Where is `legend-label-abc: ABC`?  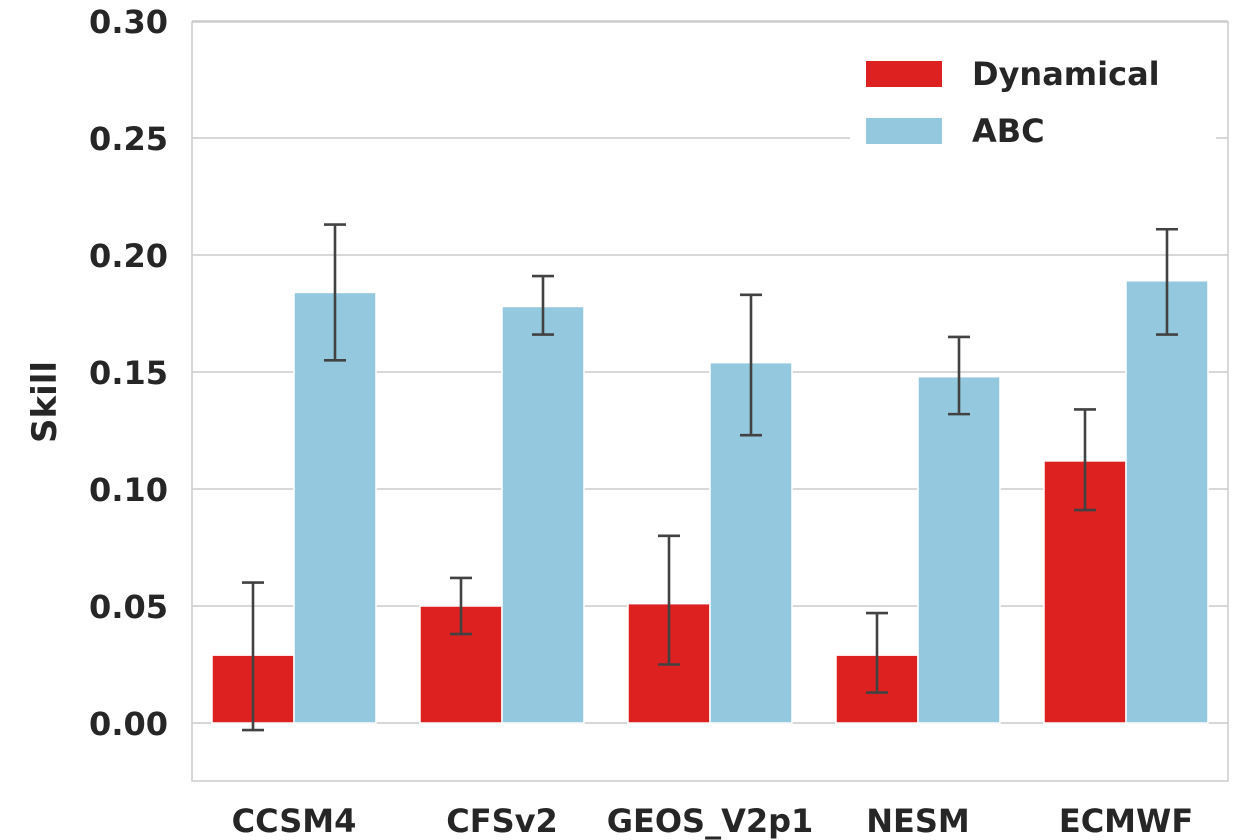
legend-label-abc: ABC is located at coordinates (1008, 131).